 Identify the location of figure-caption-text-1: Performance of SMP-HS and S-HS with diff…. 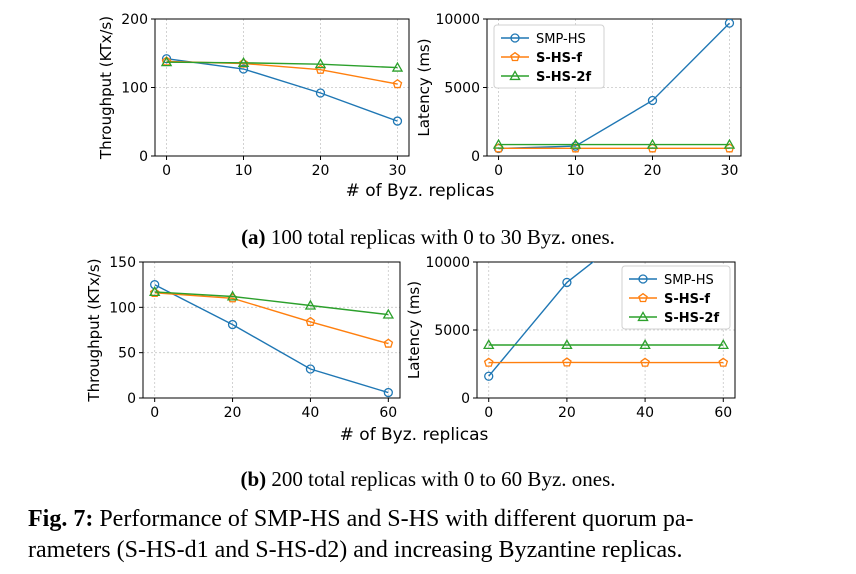
(396, 519).